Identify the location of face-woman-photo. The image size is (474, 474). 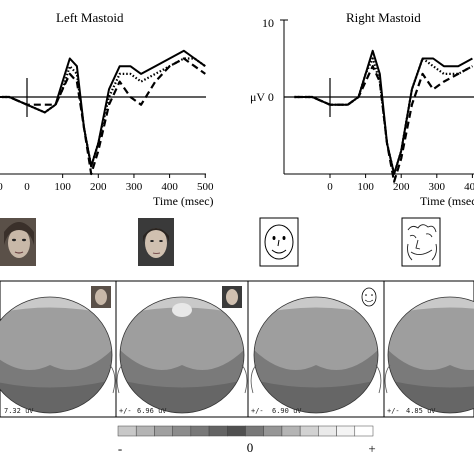
(18, 242).